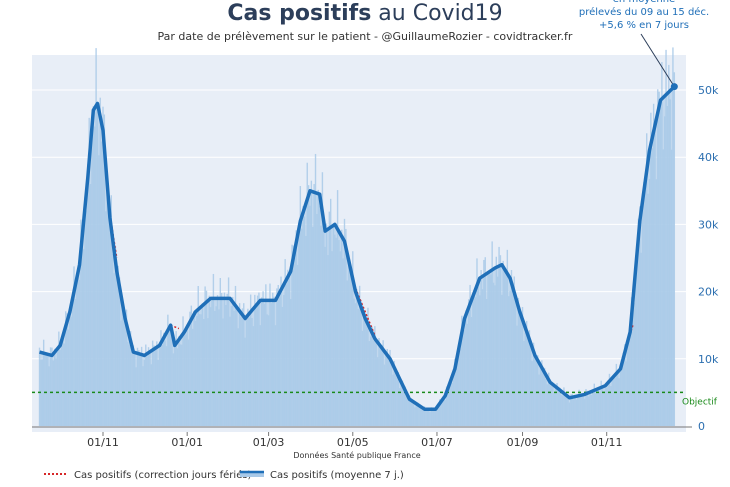 The image size is (730, 487). I want to click on y-tick-label: 30k, so click(708, 224).